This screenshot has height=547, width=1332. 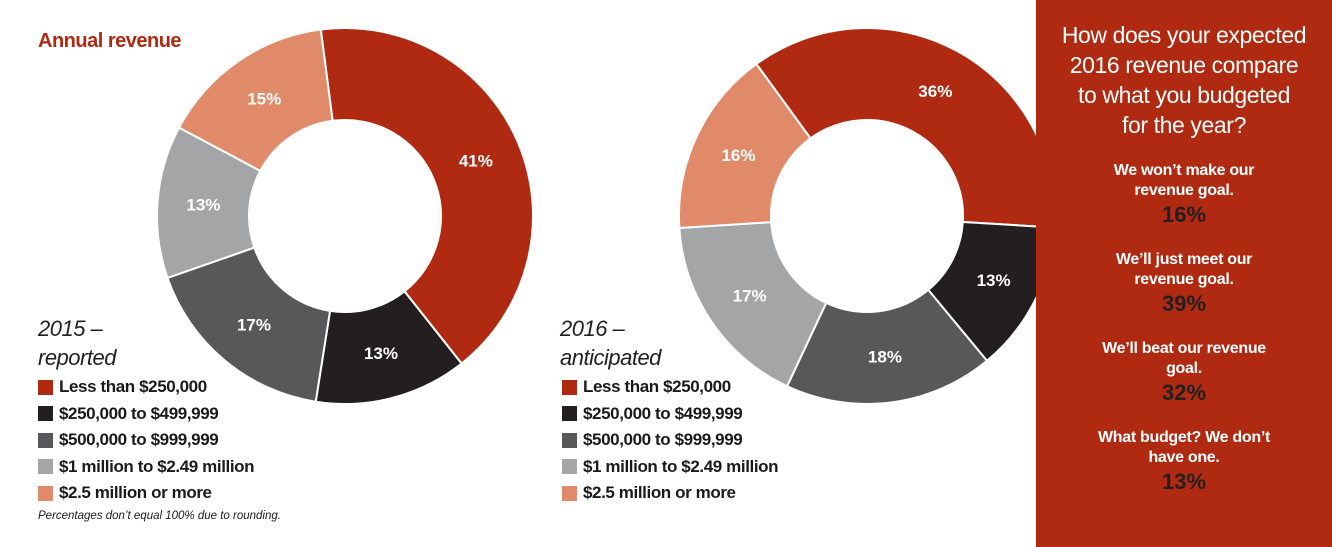 I want to click on side-question-line: to what you budgeted, so click(x=1184, y=95).